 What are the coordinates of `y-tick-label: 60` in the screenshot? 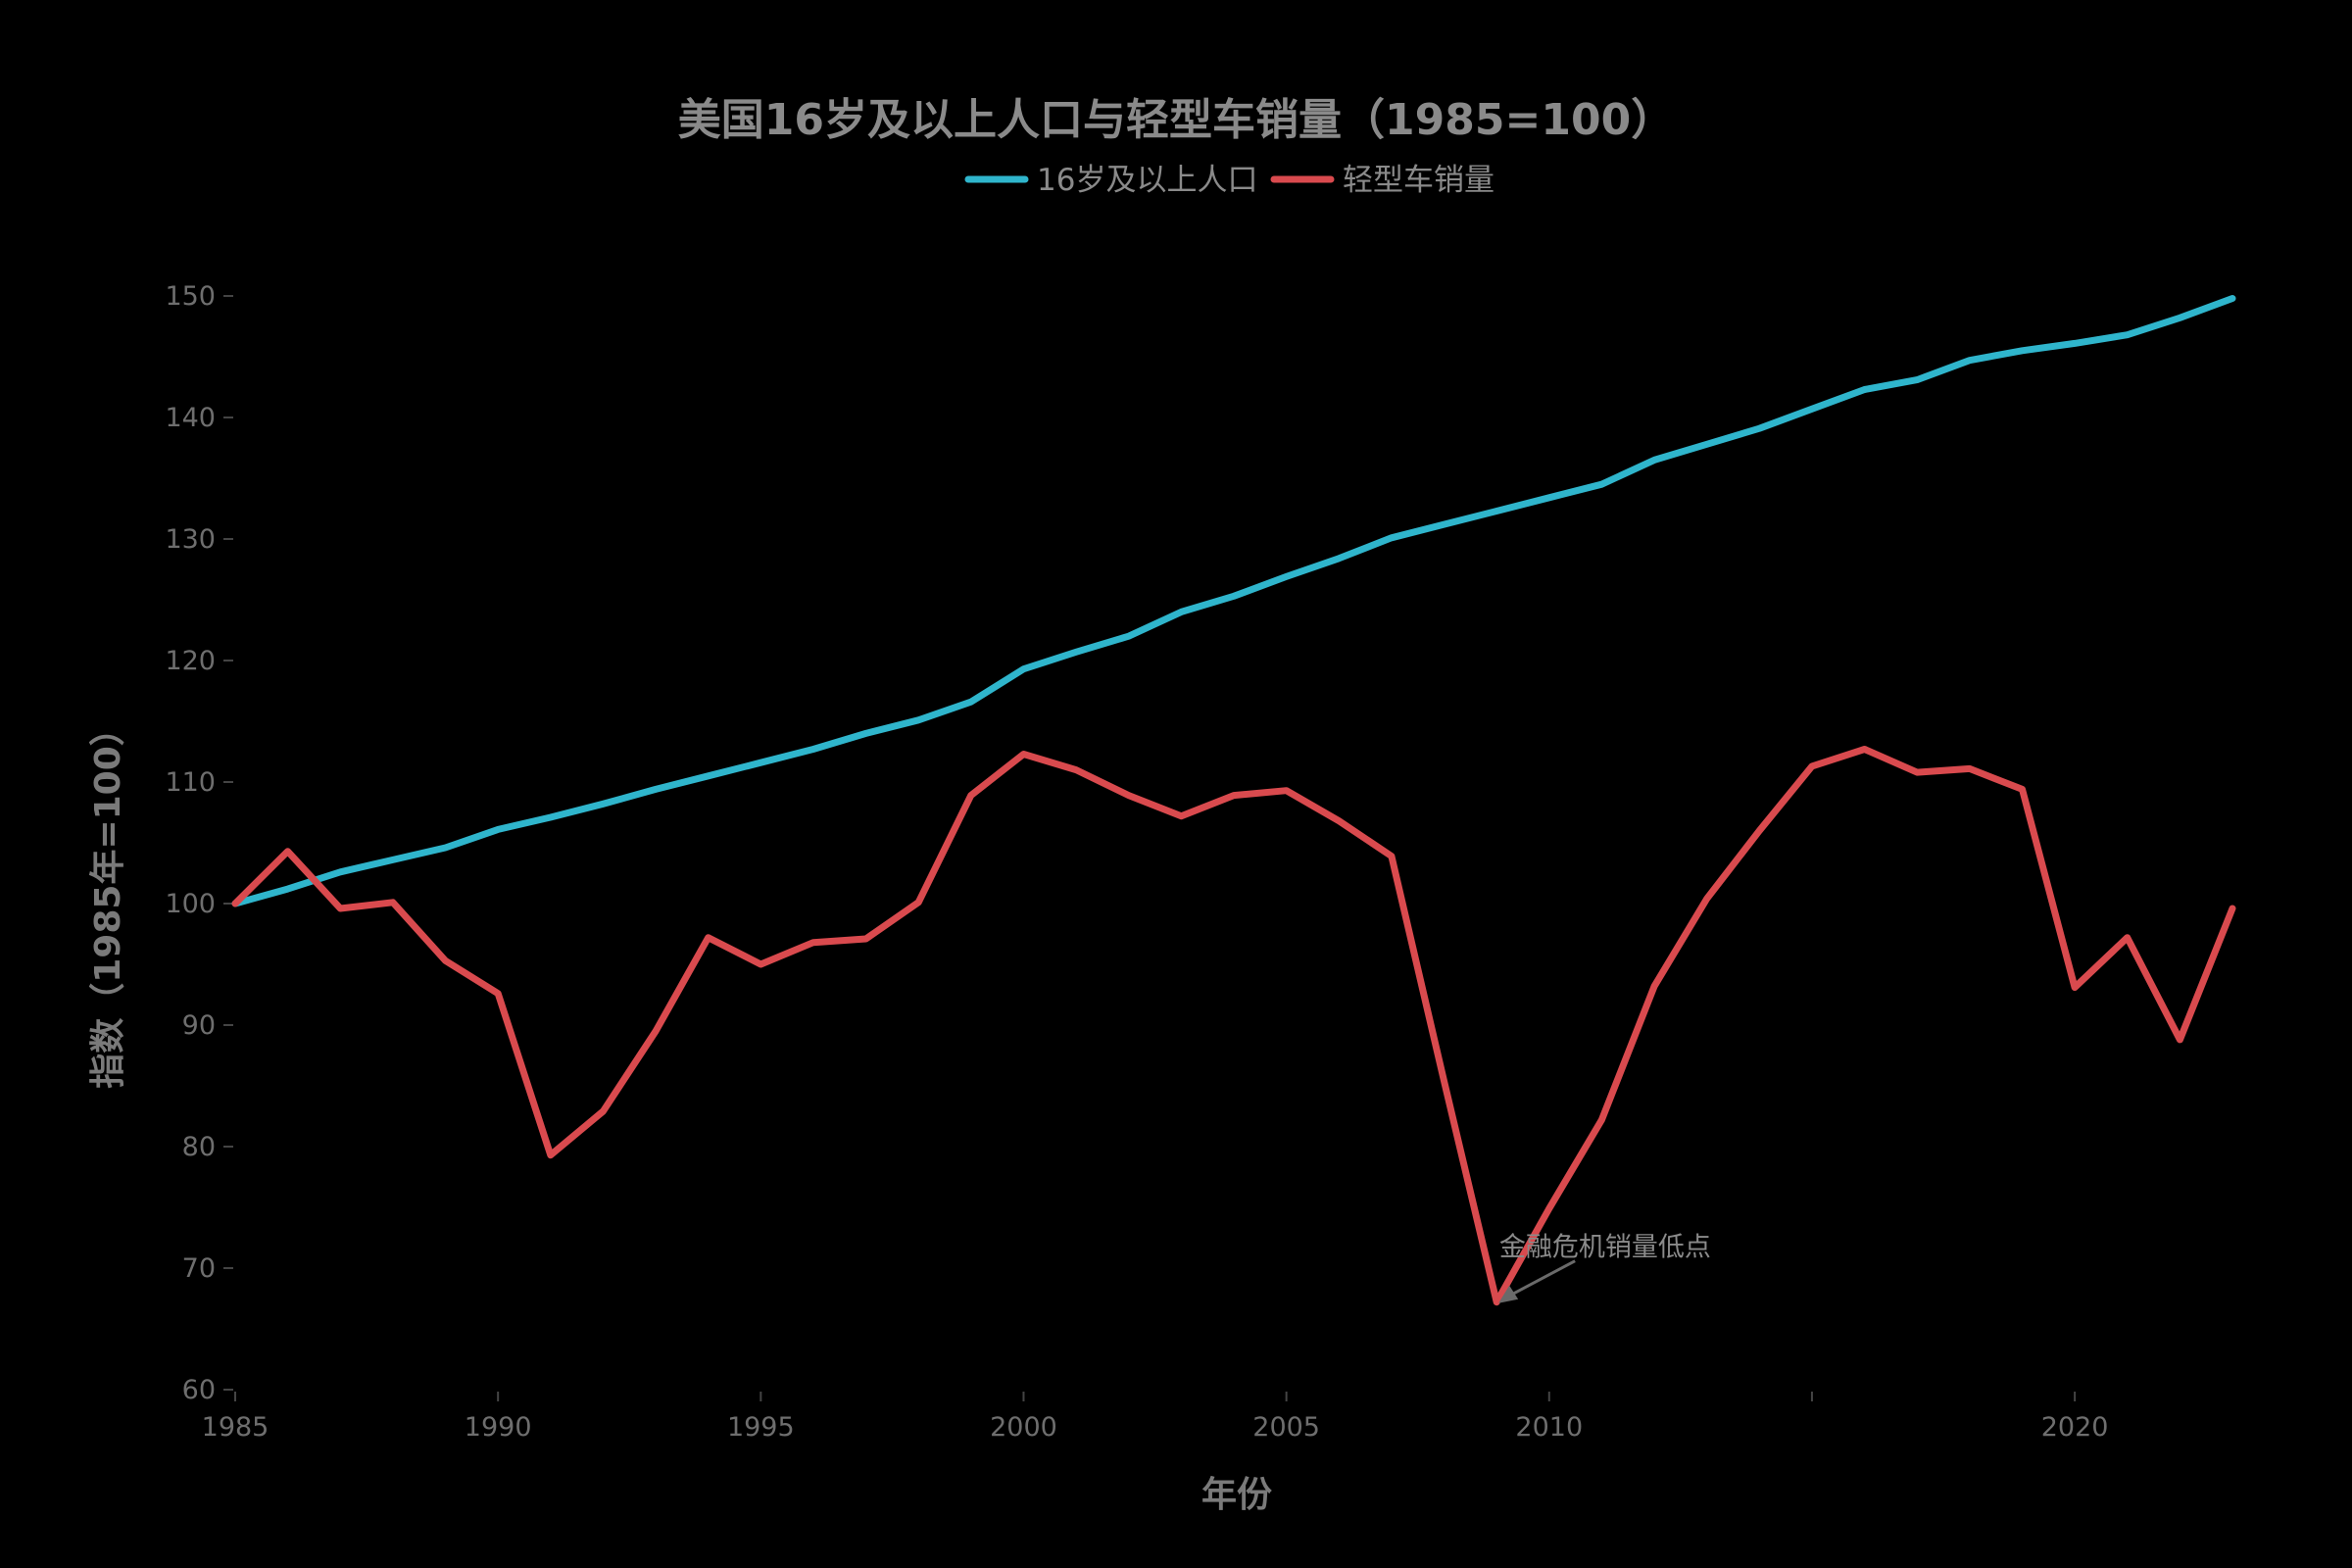 It's located at (199, 1390).